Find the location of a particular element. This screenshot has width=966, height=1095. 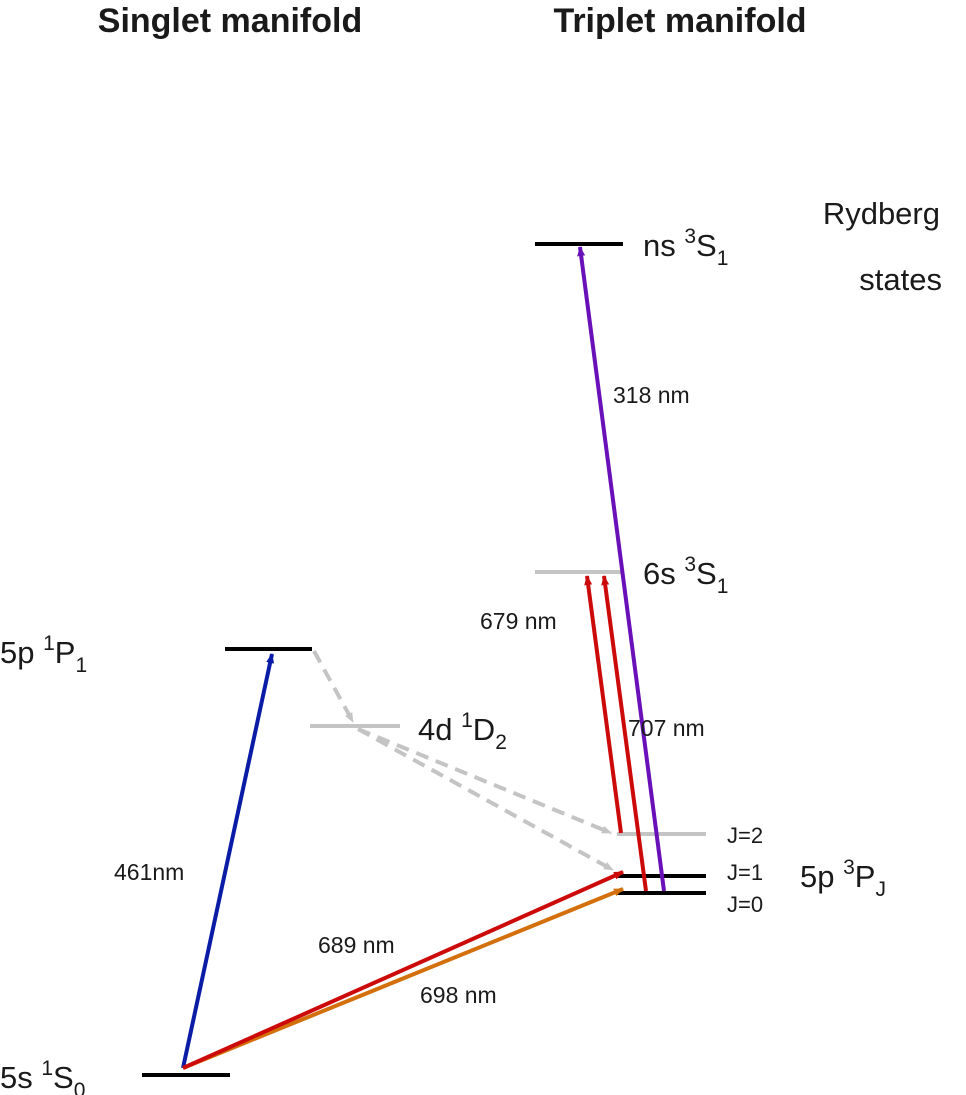

wavelength-label-698nm: 698 nm is located at coordinates (458, 995).